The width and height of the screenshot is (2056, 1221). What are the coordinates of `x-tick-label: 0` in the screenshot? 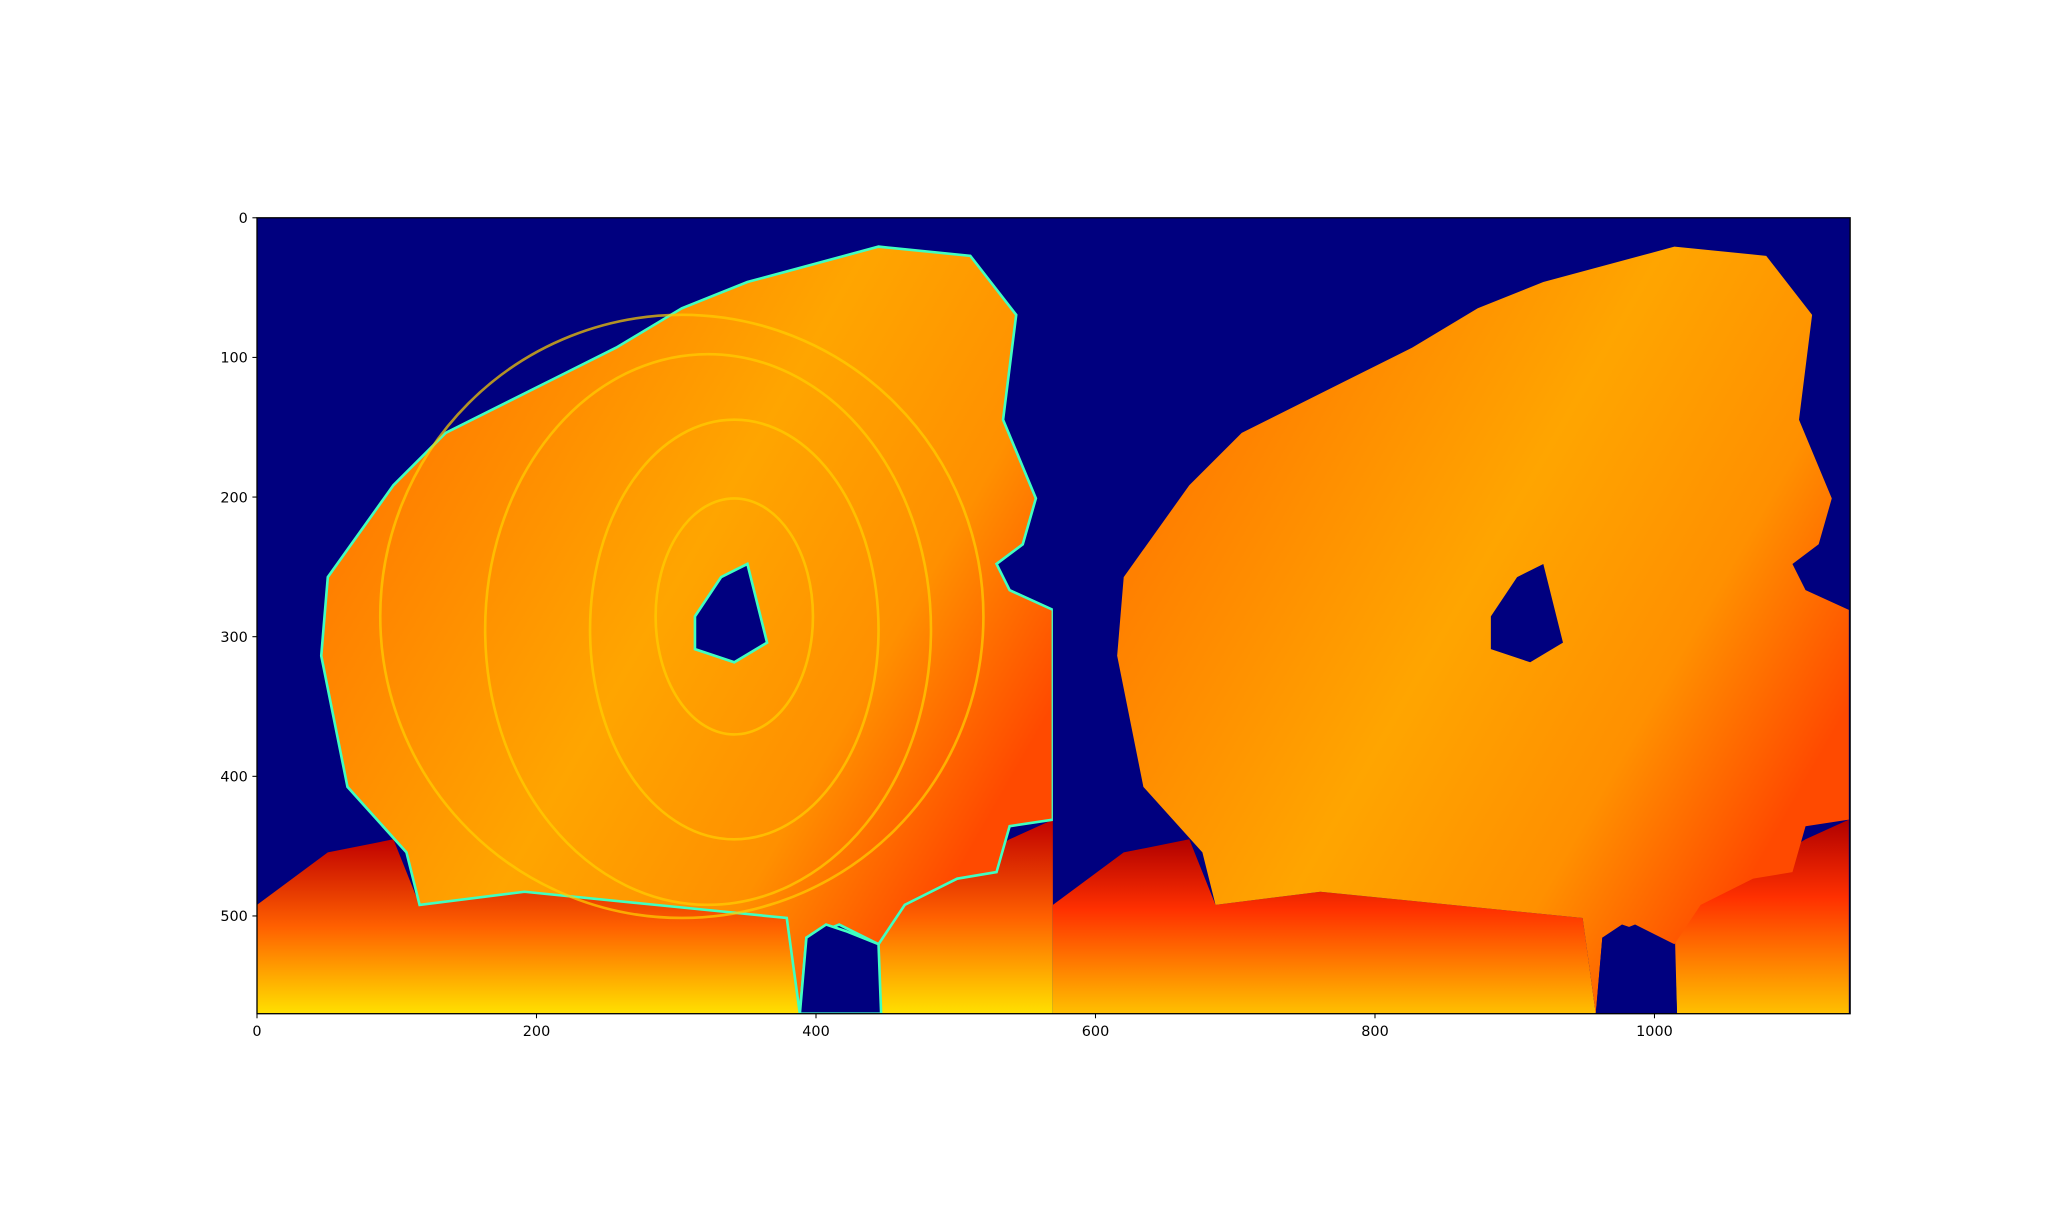 It's located at (256, 1032).